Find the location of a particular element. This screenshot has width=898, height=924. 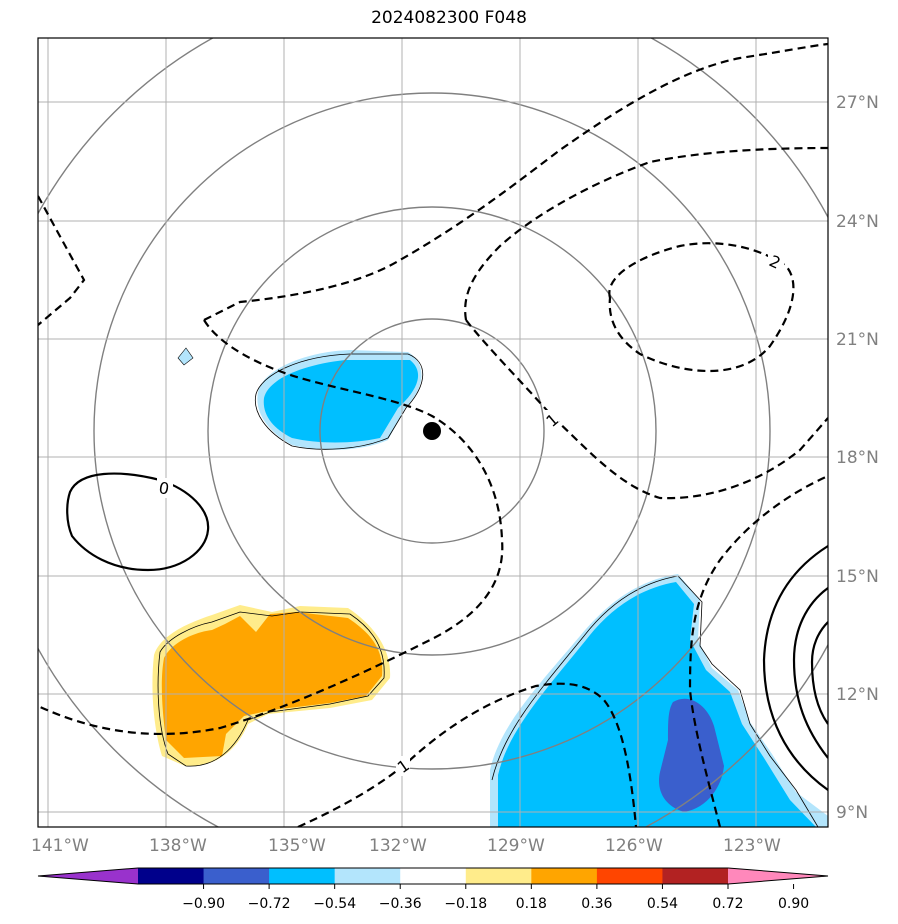

lat-tick-9n: 9°N is located at coordinates (852, 813).